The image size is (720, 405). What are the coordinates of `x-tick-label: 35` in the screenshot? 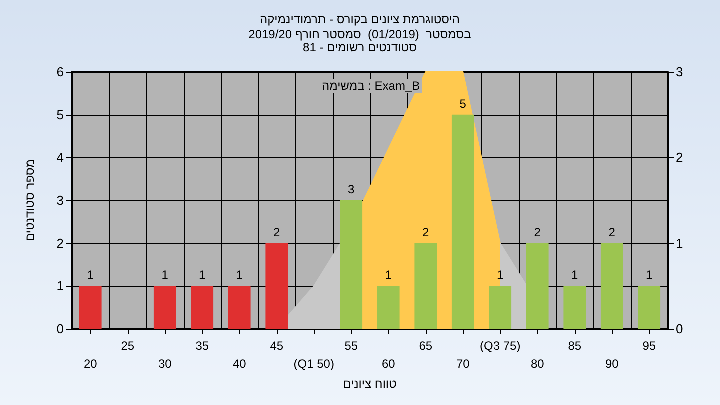 It's located at (203, 346).